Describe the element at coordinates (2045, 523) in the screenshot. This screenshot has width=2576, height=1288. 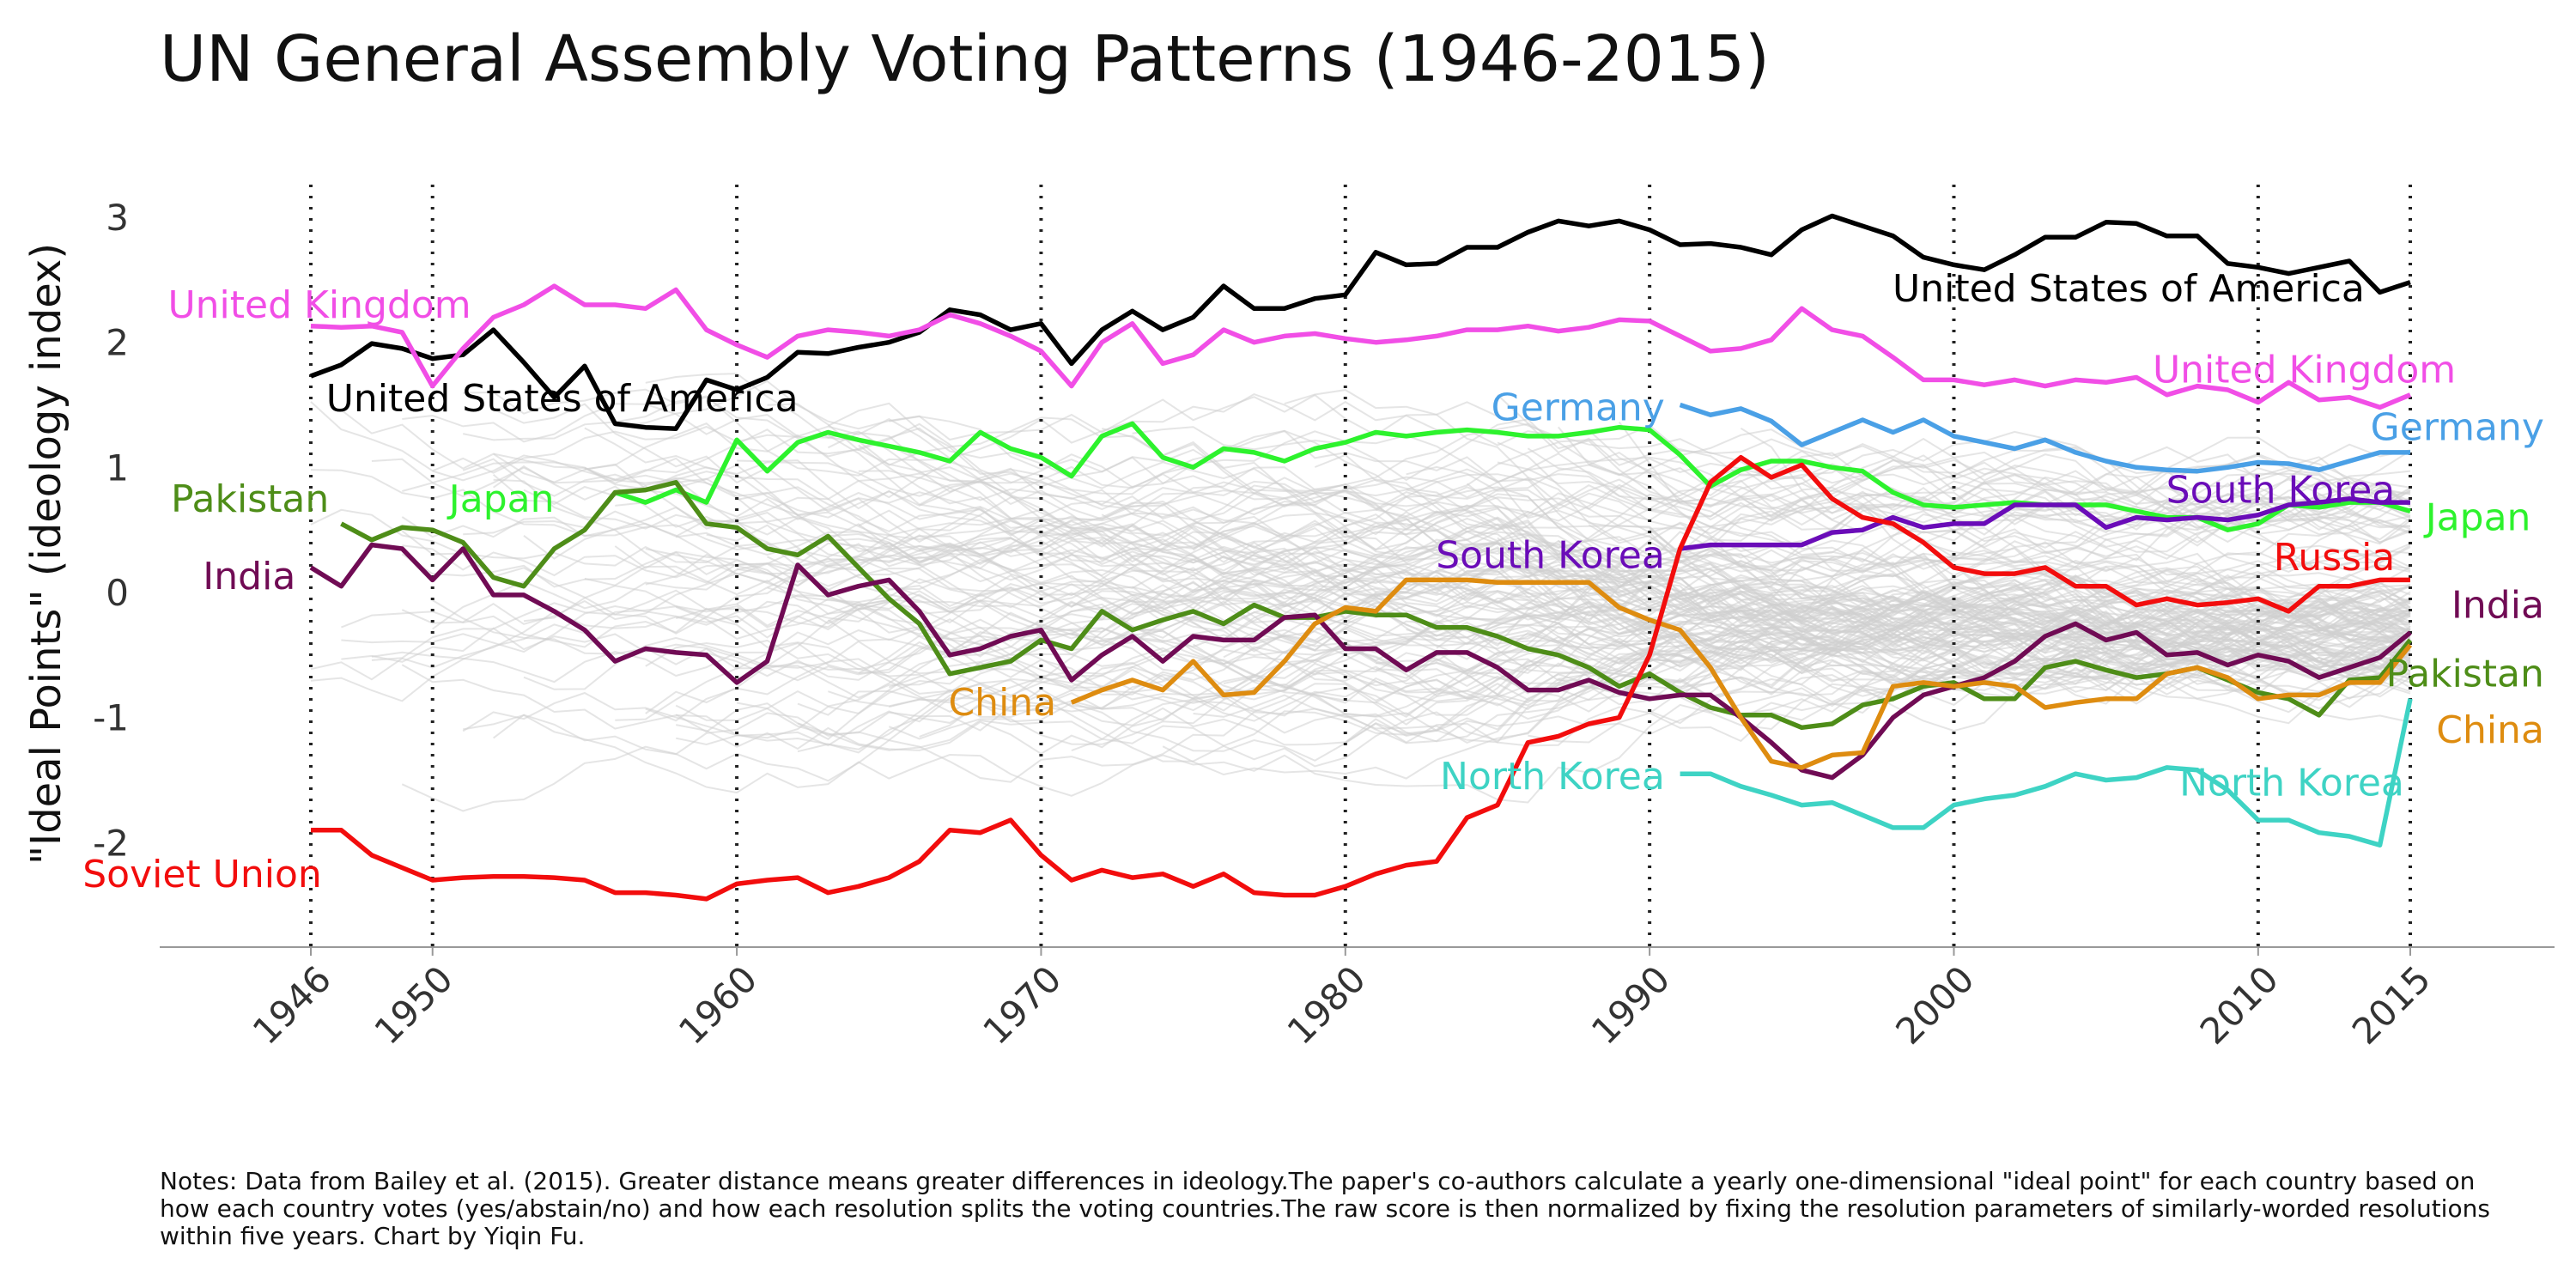
I see `series-line-south-korea` at that location.